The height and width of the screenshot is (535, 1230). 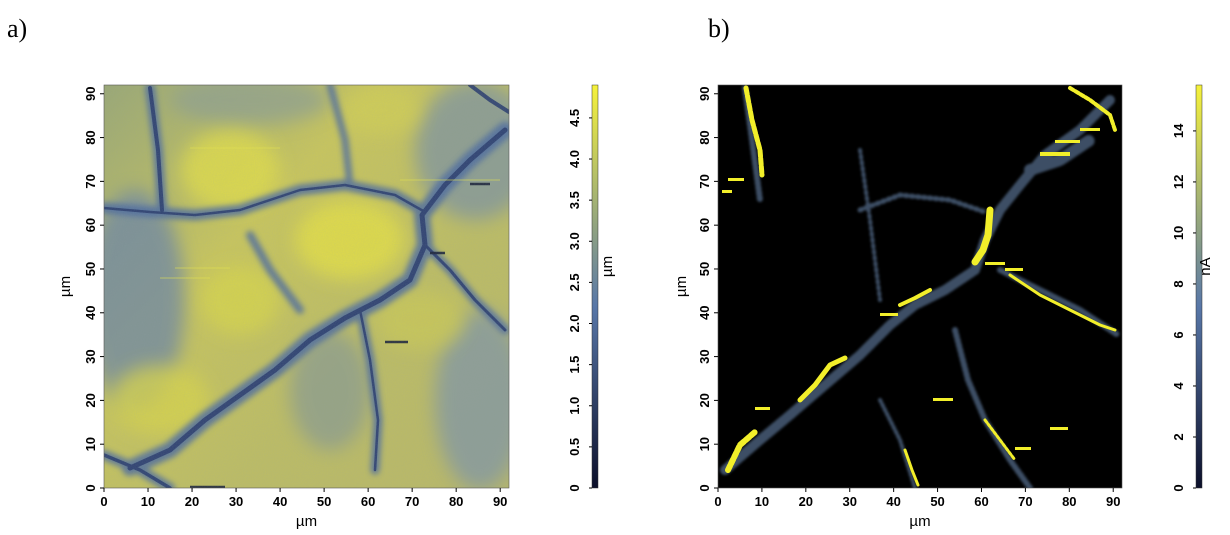 I want to click on colorbar-b, so click(x=1199, y=286).